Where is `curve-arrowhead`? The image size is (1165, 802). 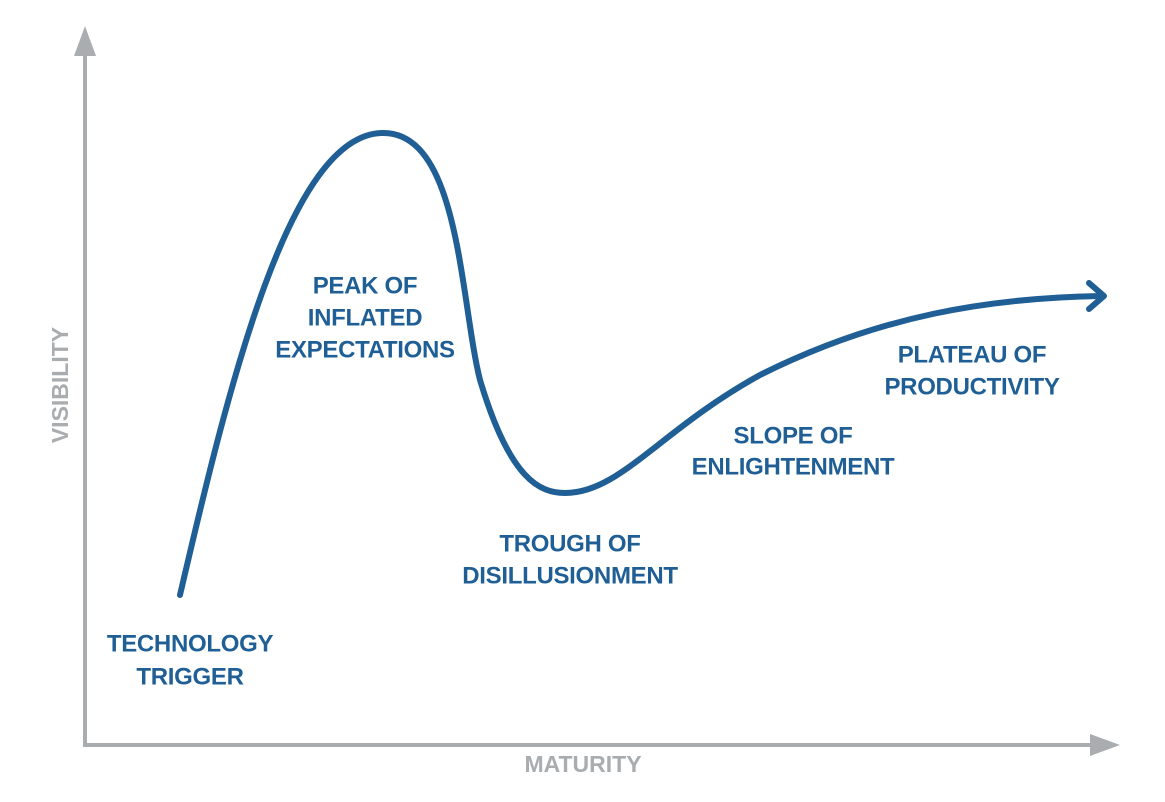
curve-arrowhead is located at coordinates (1096, 296).